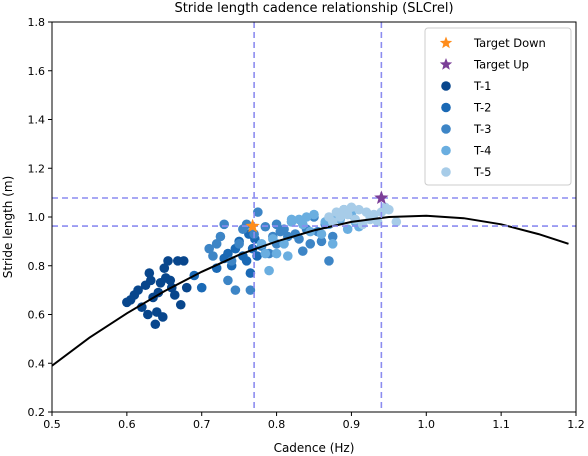 This screenshot has width=588, height=456. Describe the element at coordinates (381, 197) in the screenshot. I see `target-star-target-up` at that location.